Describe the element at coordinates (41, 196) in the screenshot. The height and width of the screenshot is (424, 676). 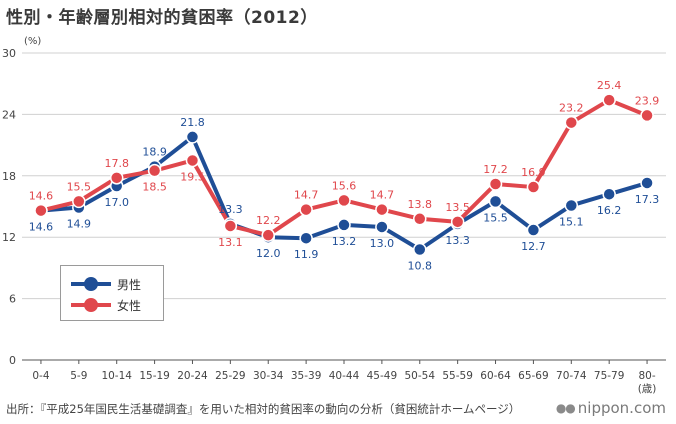
I see `data-label-female: 14.6` at that location.